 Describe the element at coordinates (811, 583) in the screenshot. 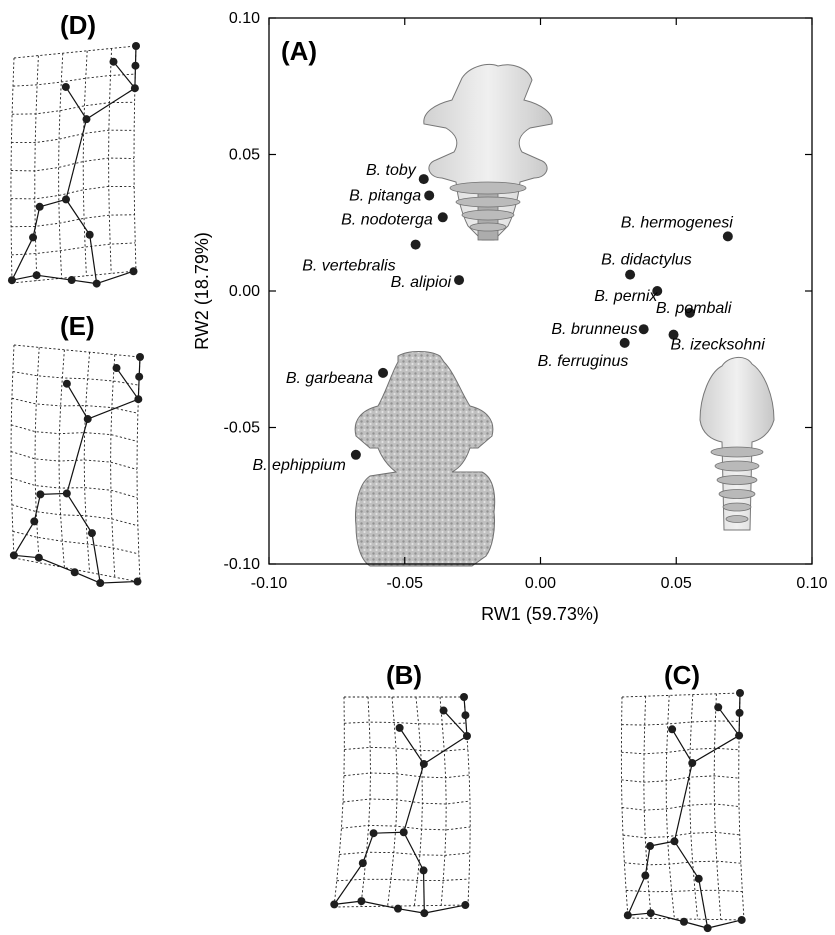

I see `x-tick-label: 0.10` at that location.